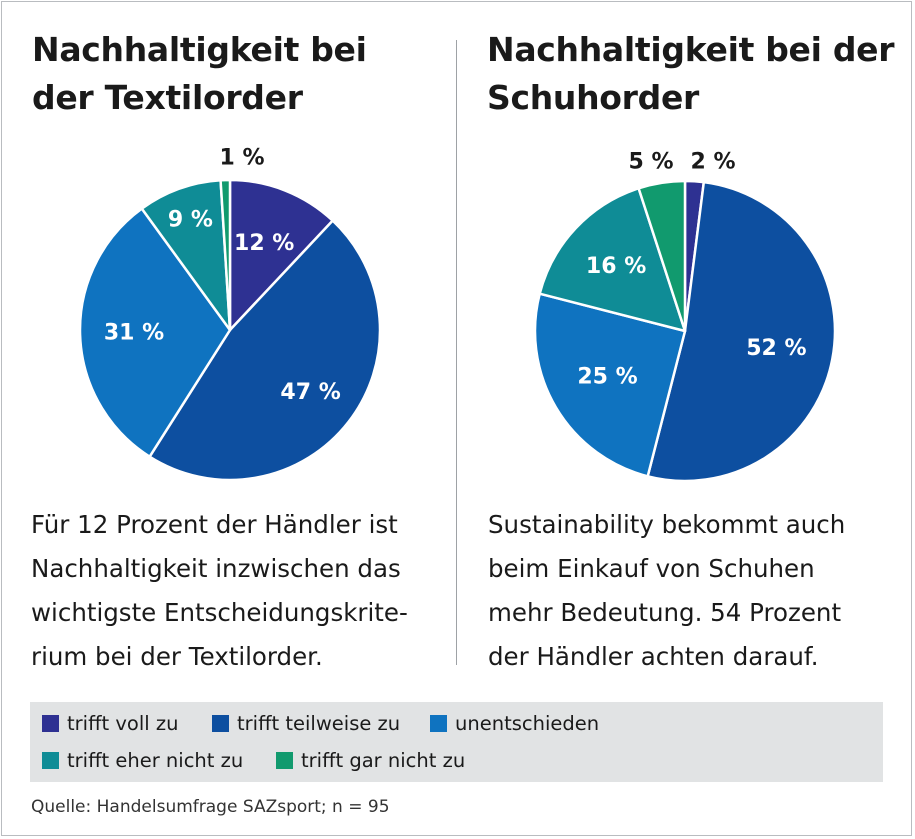 This screenshot has height=839, width=915. I want to click on legend-label: unentschieden, so click(527, 723).